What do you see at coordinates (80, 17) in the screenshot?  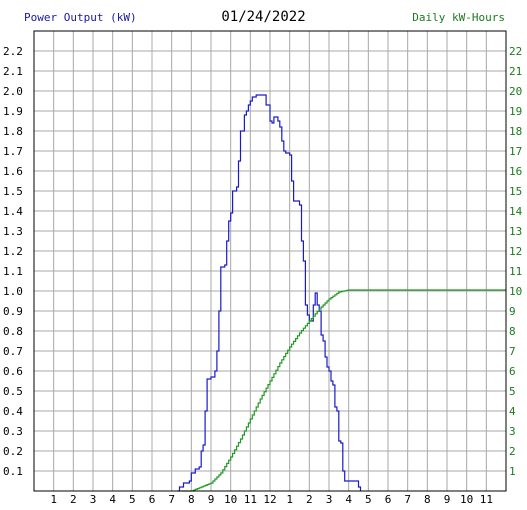 I see `left-axis-title: Power Output (kW)` at bounding box center [80, 17].